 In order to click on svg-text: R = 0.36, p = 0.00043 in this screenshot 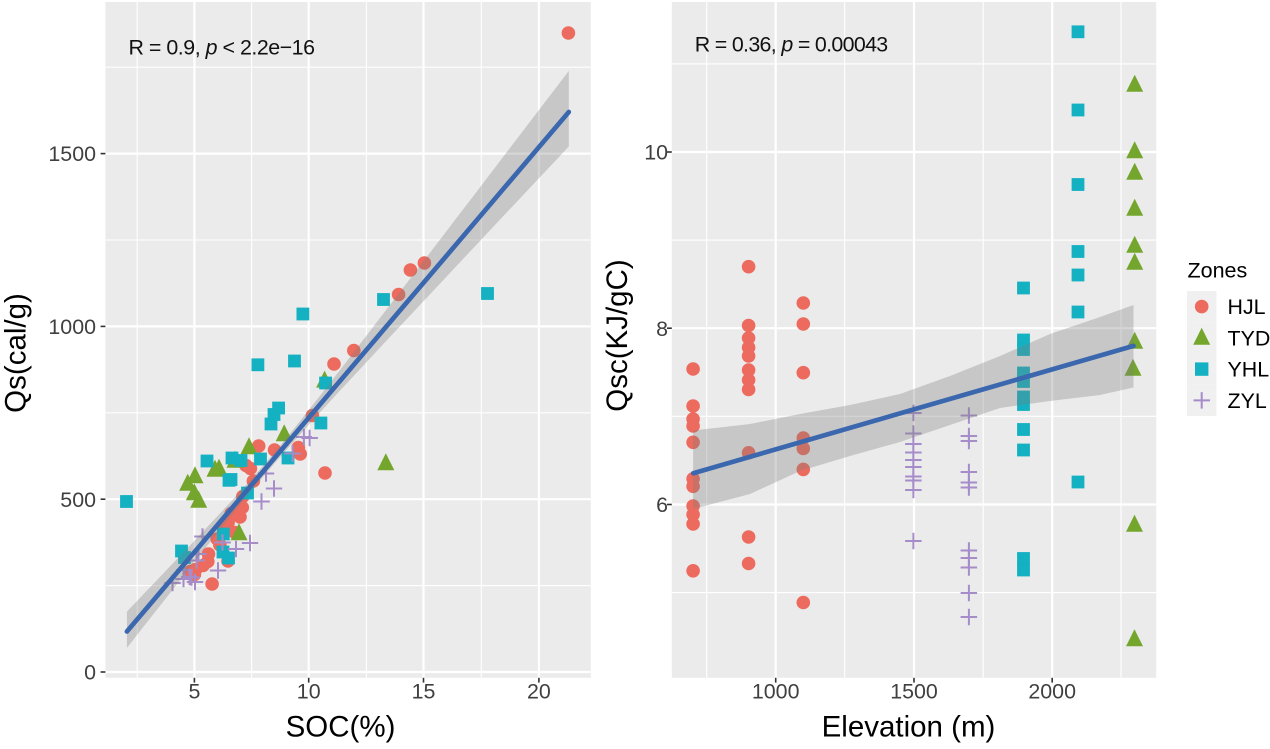, I will do `click(792, 44)`.